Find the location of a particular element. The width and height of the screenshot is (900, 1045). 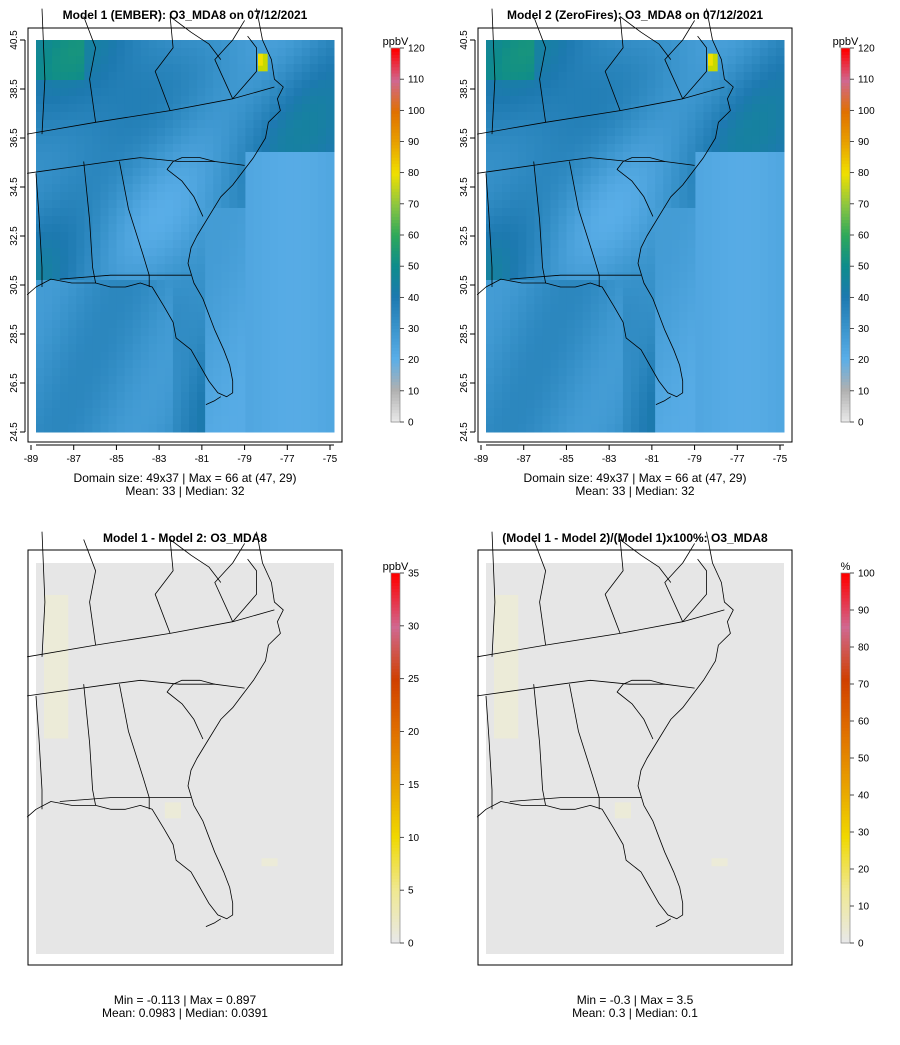

x-tick-label: -89 is located at coordinates (481, 459).